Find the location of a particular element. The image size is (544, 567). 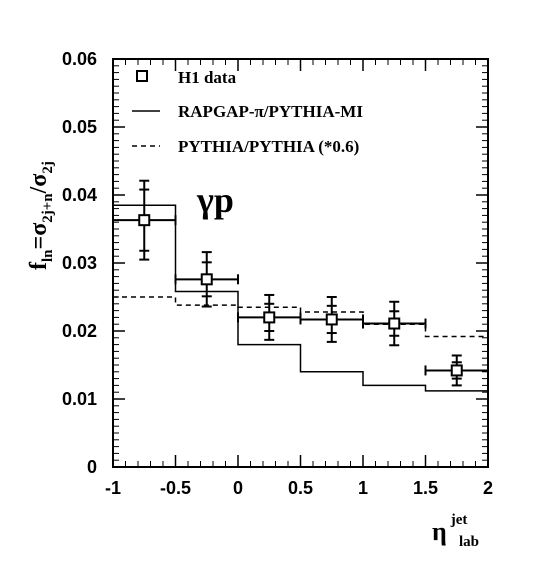

x-axis-label: η jet lab is located at coordinates (455, 531).